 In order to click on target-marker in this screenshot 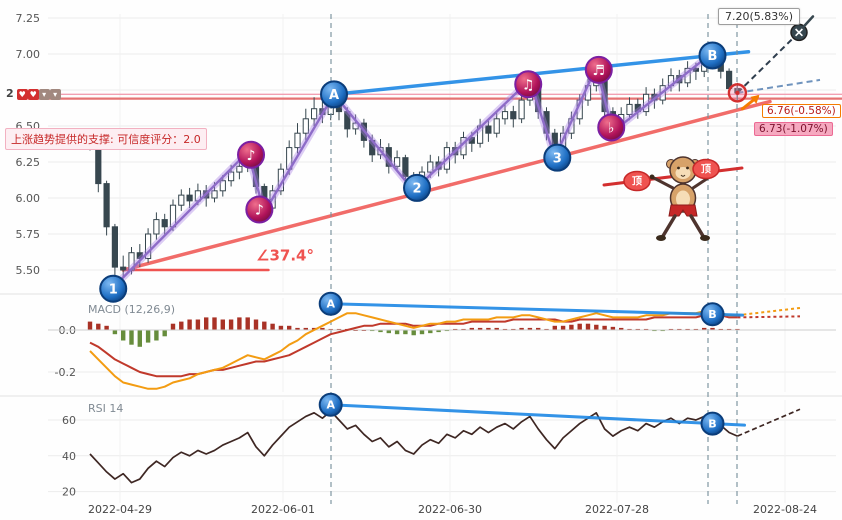, I will do `click(802, 28)`.